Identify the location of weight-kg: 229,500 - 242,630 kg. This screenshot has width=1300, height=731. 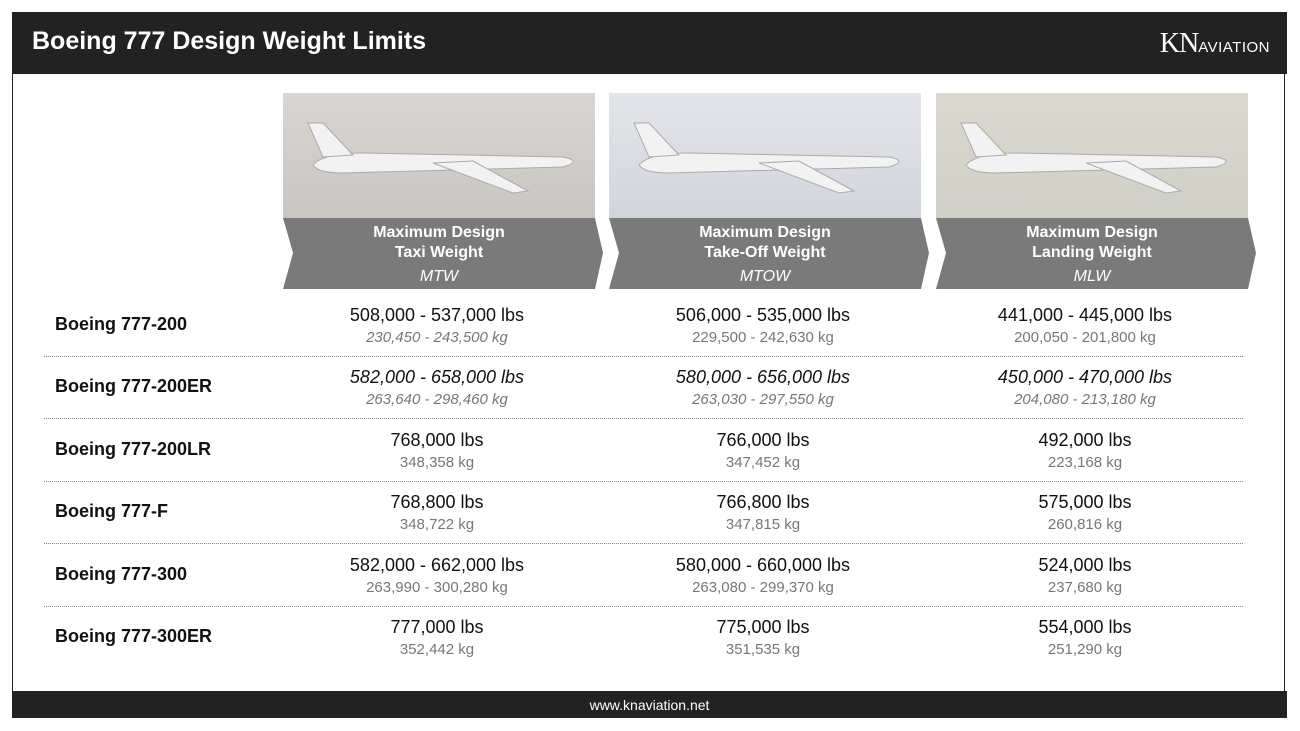
(763, 337).